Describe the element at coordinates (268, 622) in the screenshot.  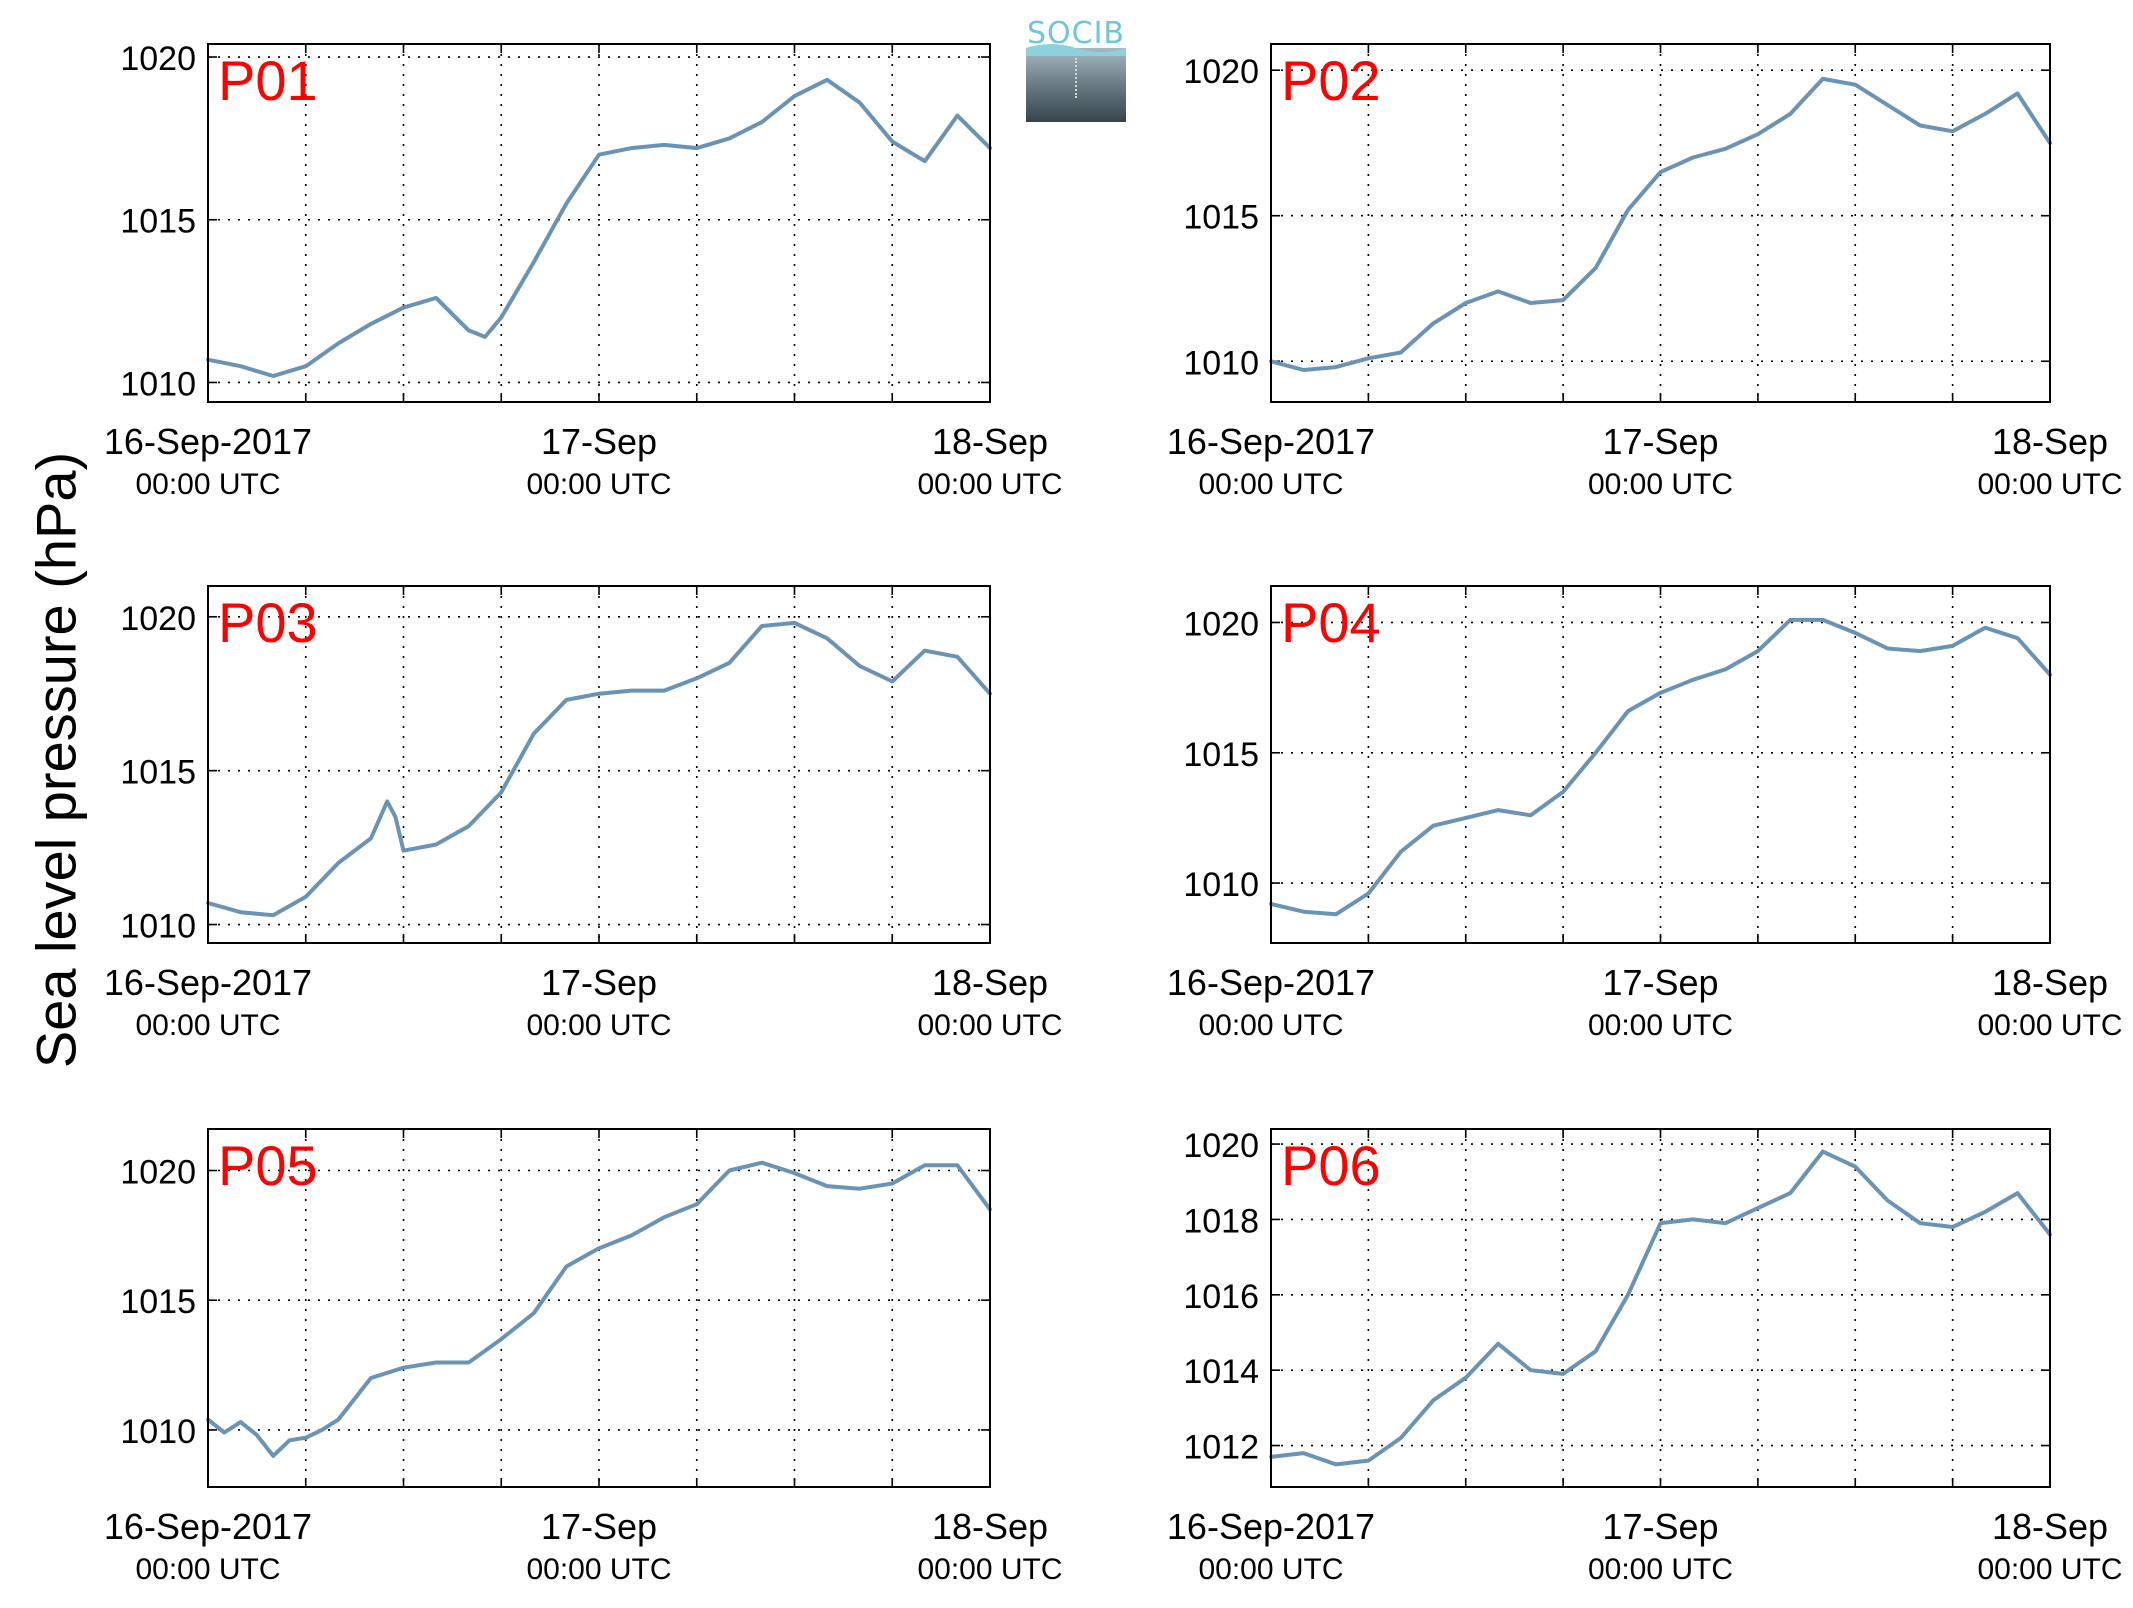
I see `panel-title: P03` at that location.